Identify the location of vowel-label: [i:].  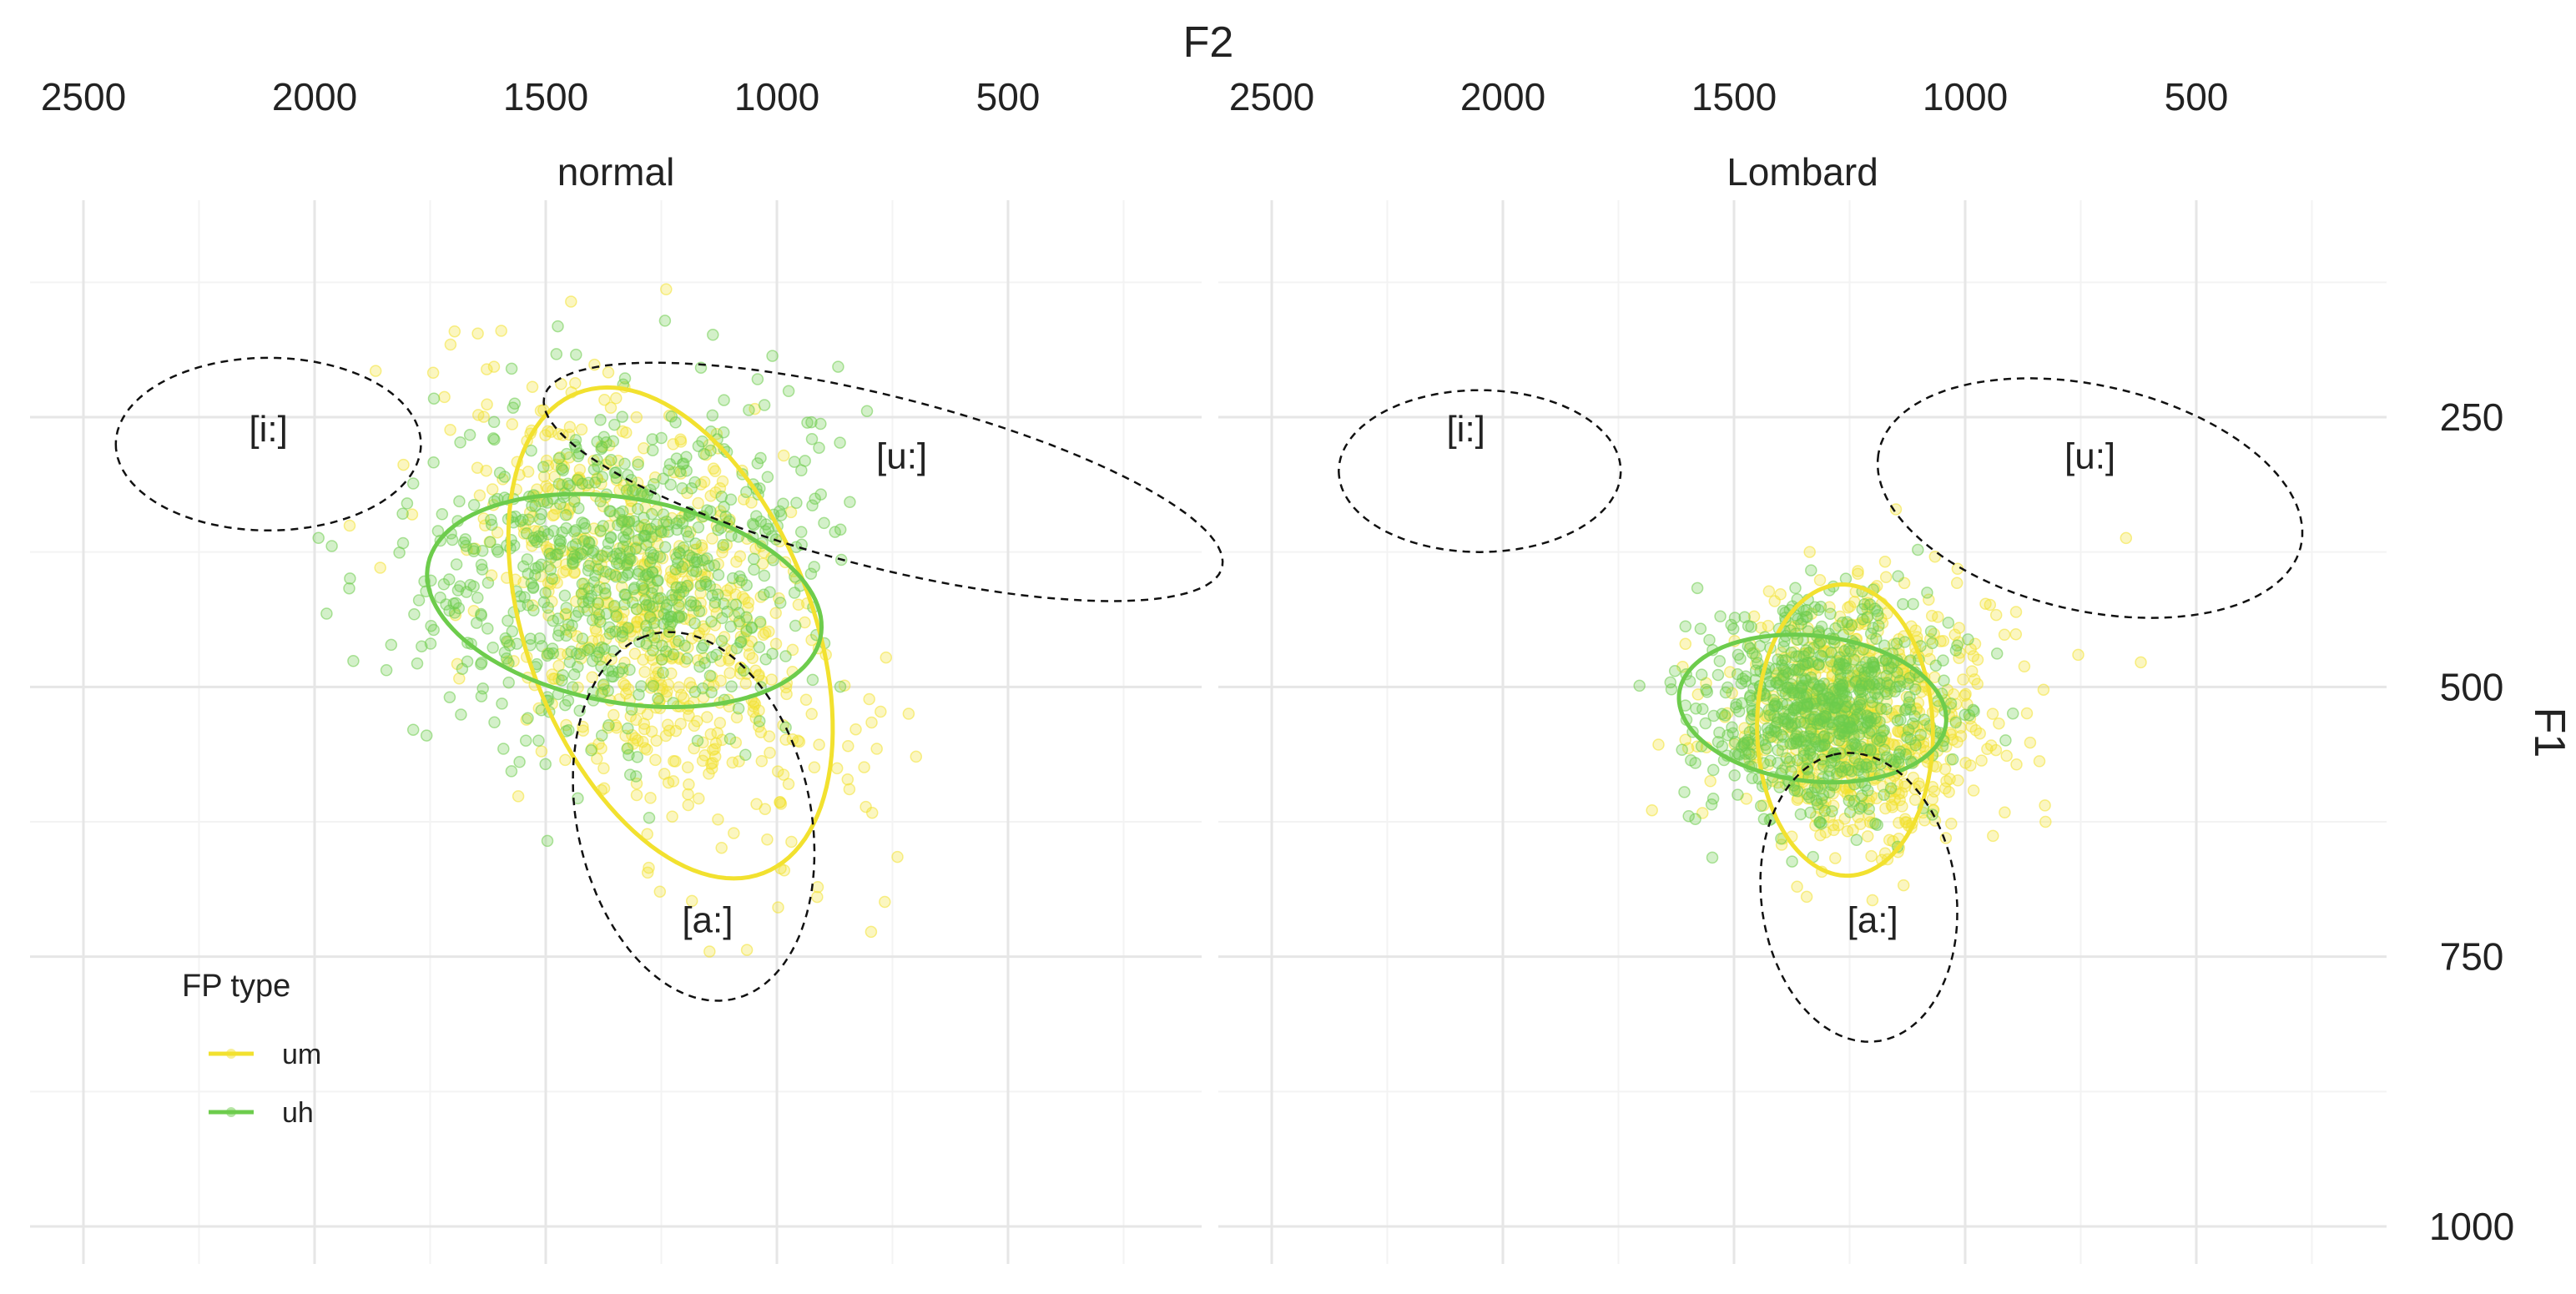
(1465, 430).